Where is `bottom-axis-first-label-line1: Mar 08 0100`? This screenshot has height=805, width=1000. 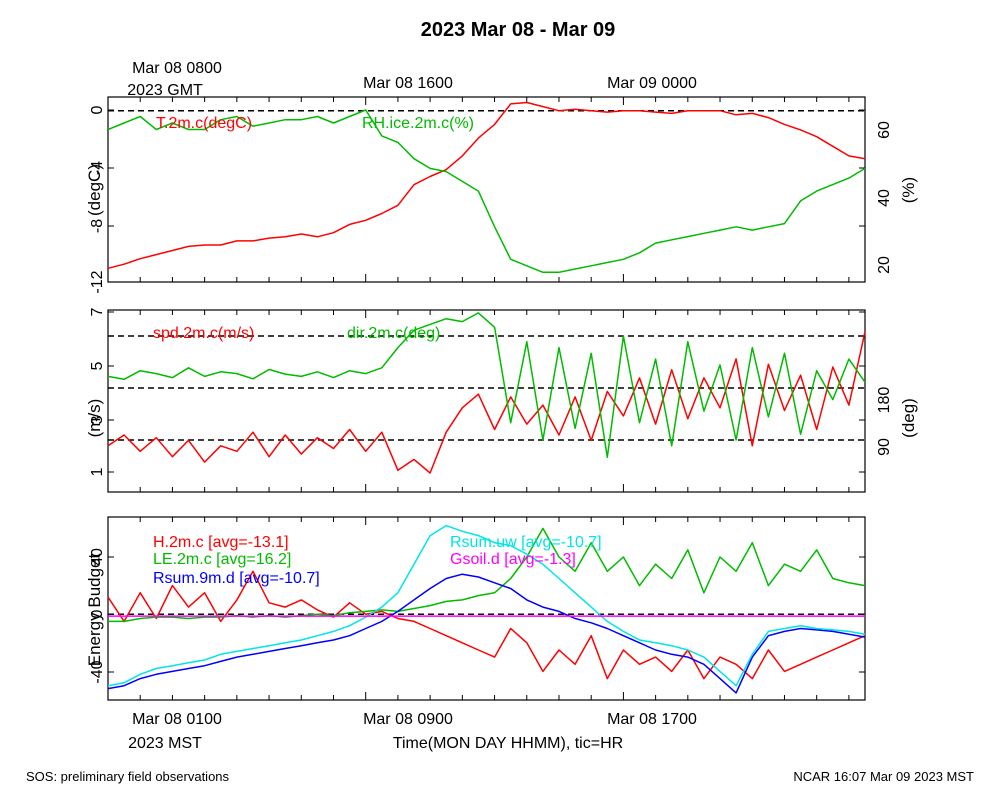 bottom-axis-first-label-line1: Mar 08 0100 is located at coordinates (177, 719).